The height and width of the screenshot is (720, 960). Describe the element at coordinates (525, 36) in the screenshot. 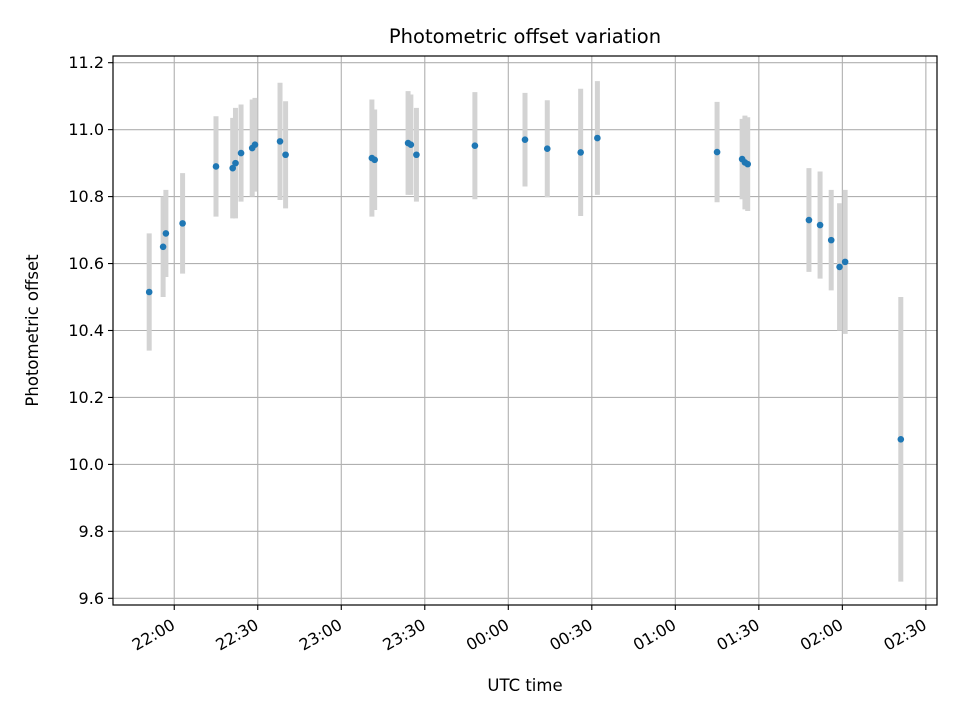

I see `chart-title: Photometric offset variation` at that location.